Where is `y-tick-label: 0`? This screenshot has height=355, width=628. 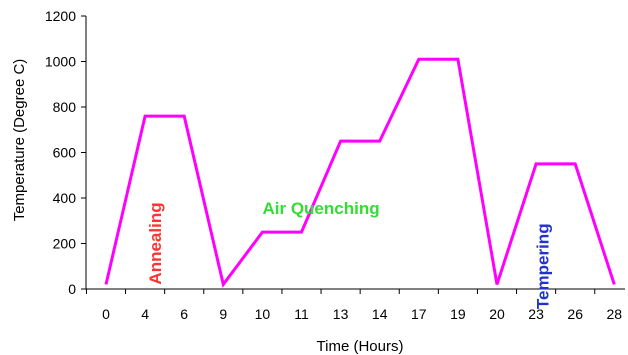 y-tick-label: 0 is located at coordinates (72, 289).